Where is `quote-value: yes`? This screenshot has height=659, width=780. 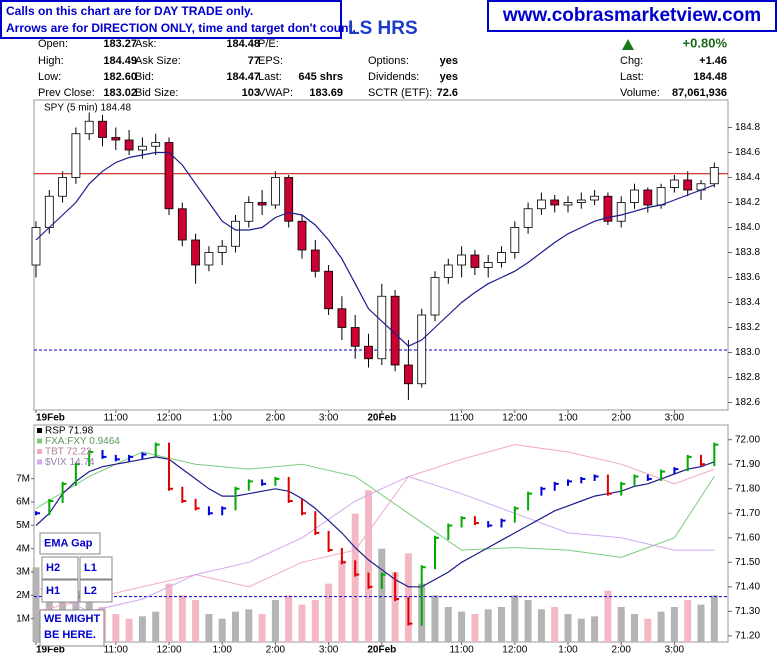 quote-value: yes is located at coordinates (449, 77).